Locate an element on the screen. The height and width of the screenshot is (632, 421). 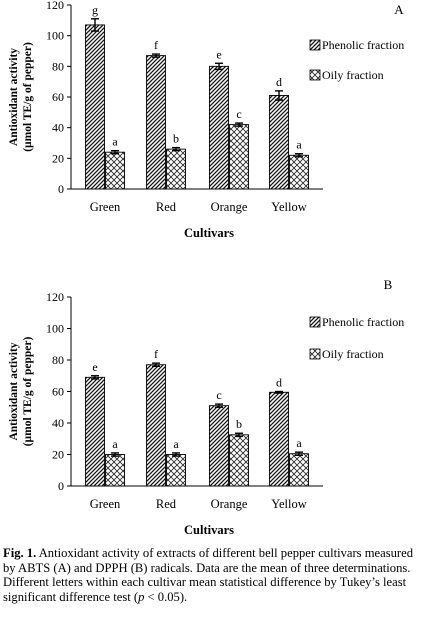
panel-label: A is located at coordinates (399, 9).